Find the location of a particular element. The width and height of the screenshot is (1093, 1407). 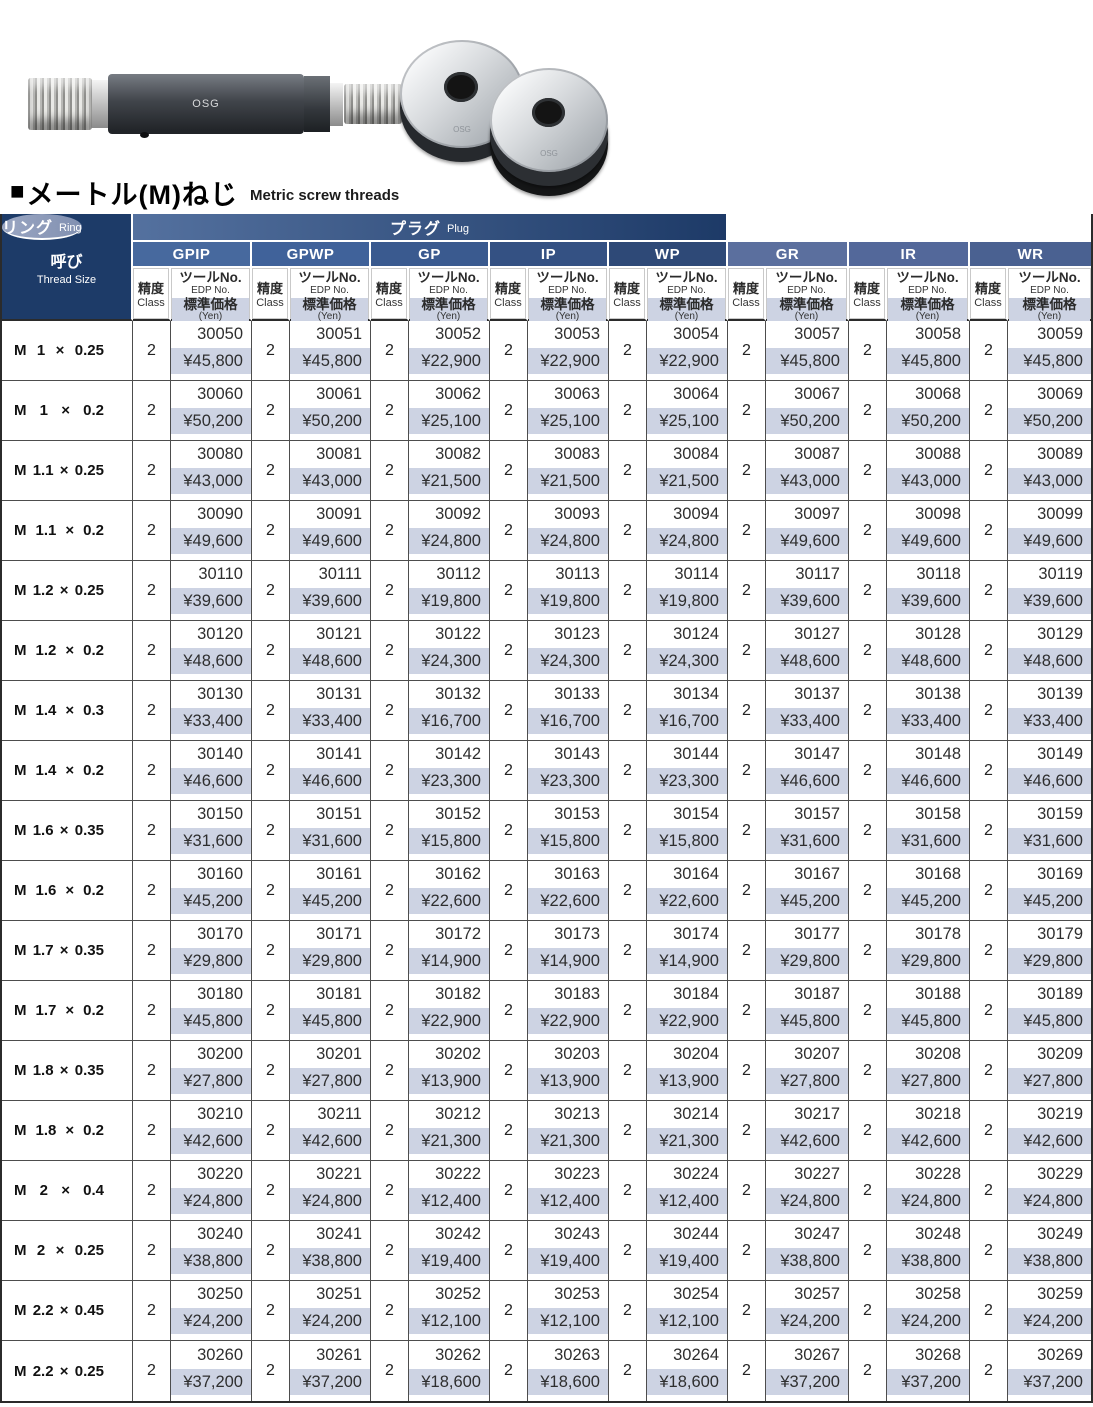

tool-price-cell: 30081 ¥43,000 is located at coordinates (330, 471).